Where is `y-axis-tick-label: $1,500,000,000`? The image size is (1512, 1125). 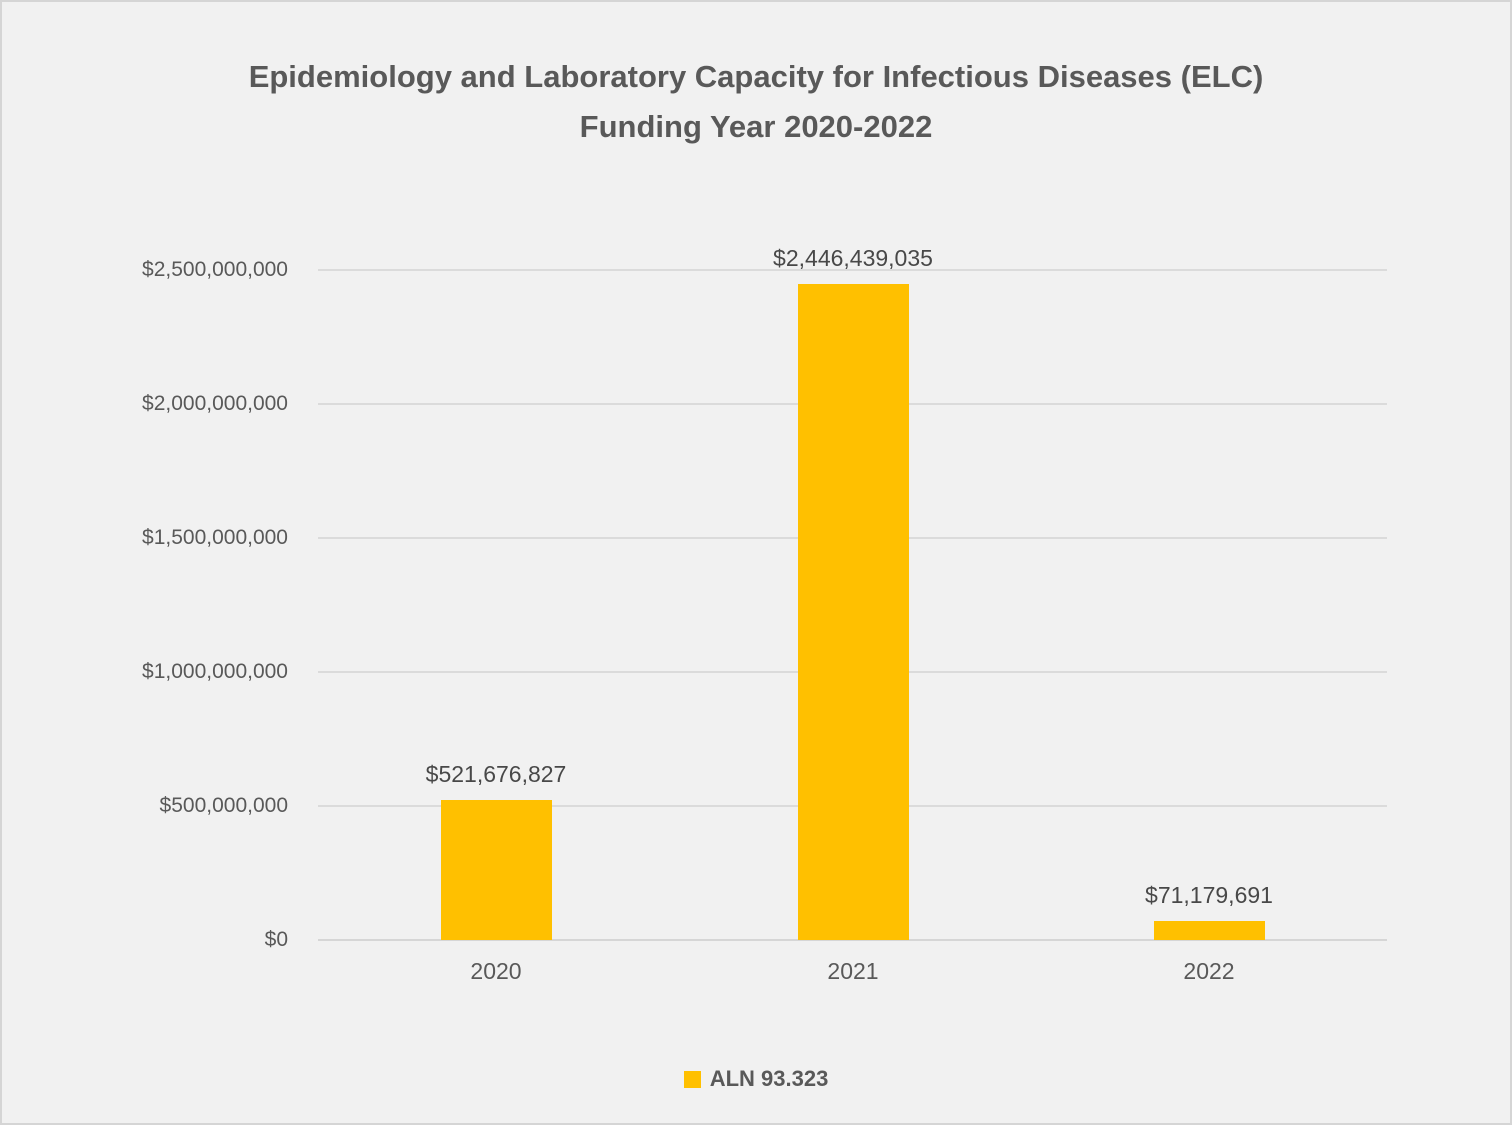 y-axis-tick-label: $1,500,000,000 is located at coordinates (215, 537).